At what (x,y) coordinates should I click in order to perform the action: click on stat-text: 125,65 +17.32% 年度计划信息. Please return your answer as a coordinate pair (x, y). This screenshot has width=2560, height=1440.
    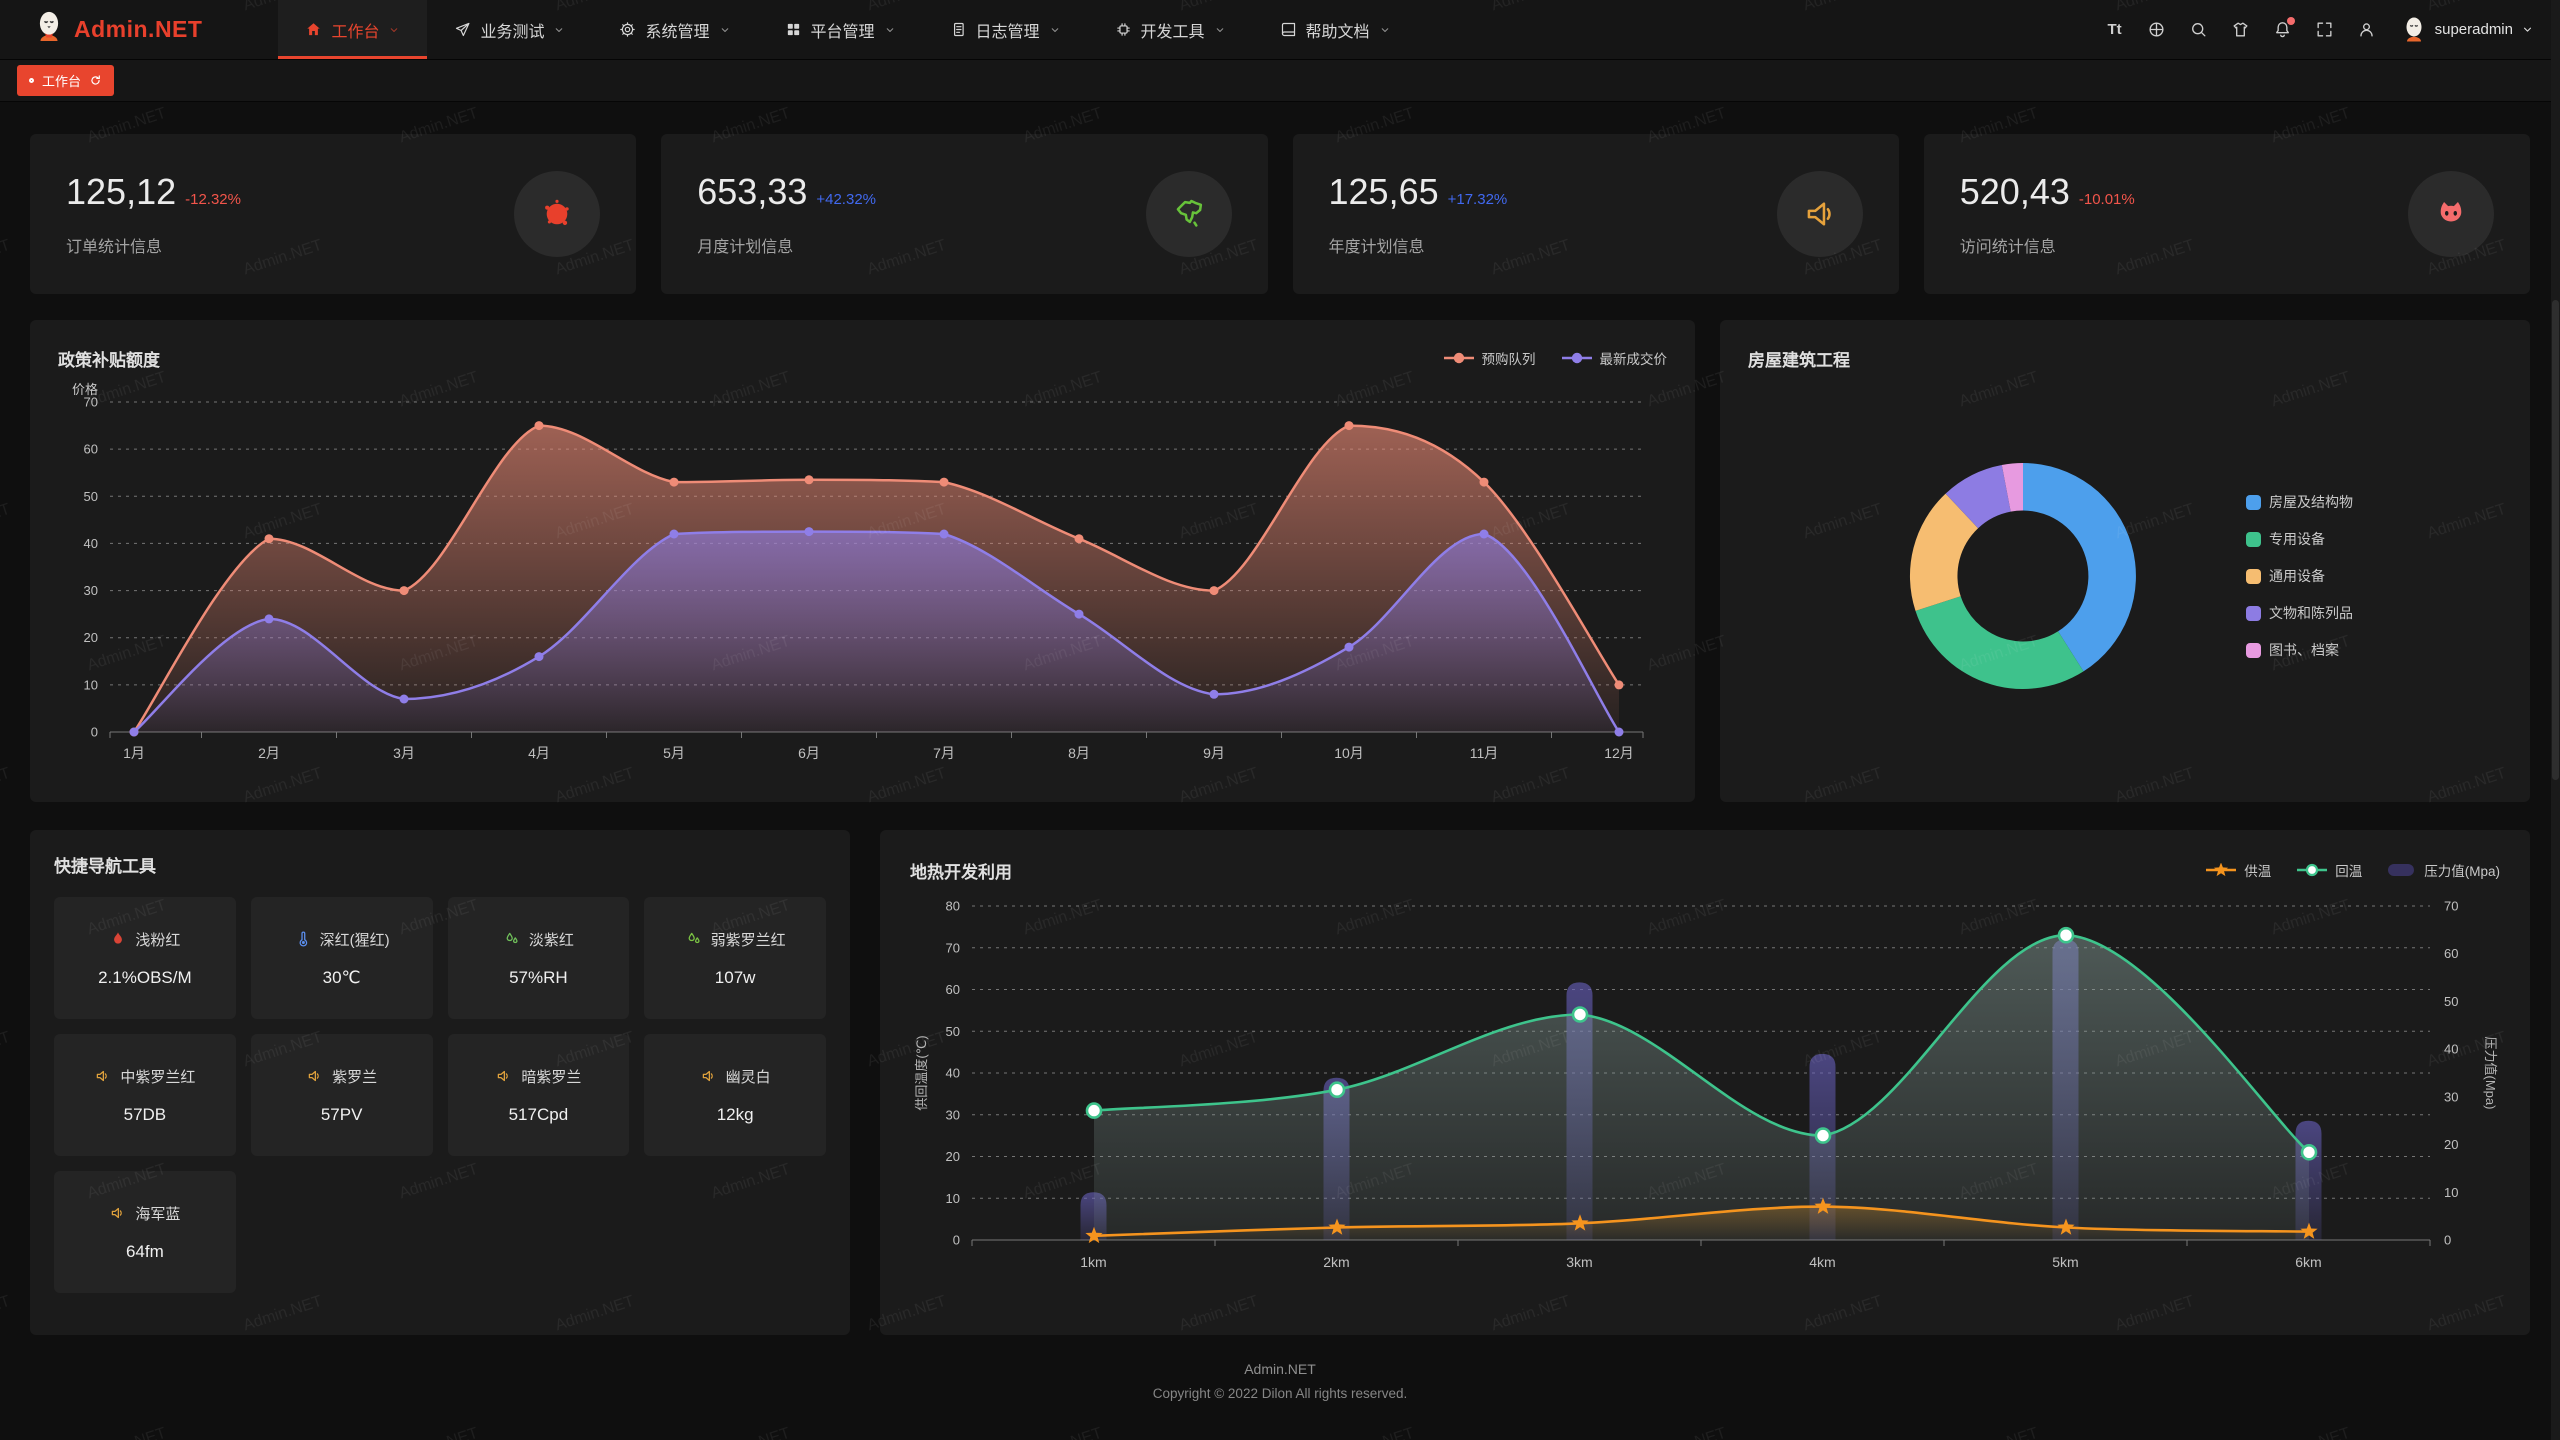
    Looking at the image, I should click on (1418, 214).